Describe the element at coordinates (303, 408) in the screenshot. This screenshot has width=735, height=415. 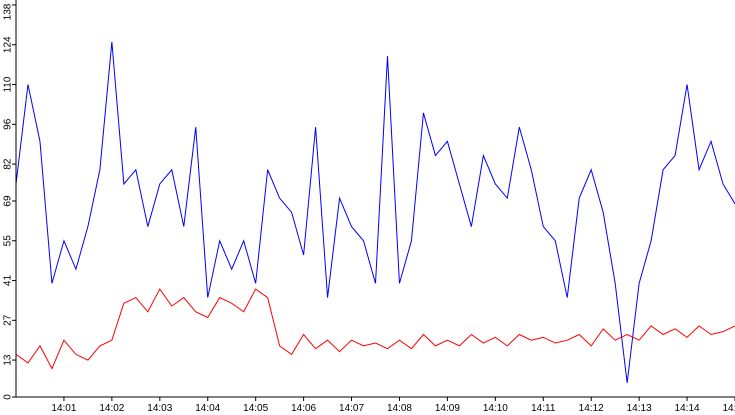
I see `x-tick-label: 14:06` at that location.